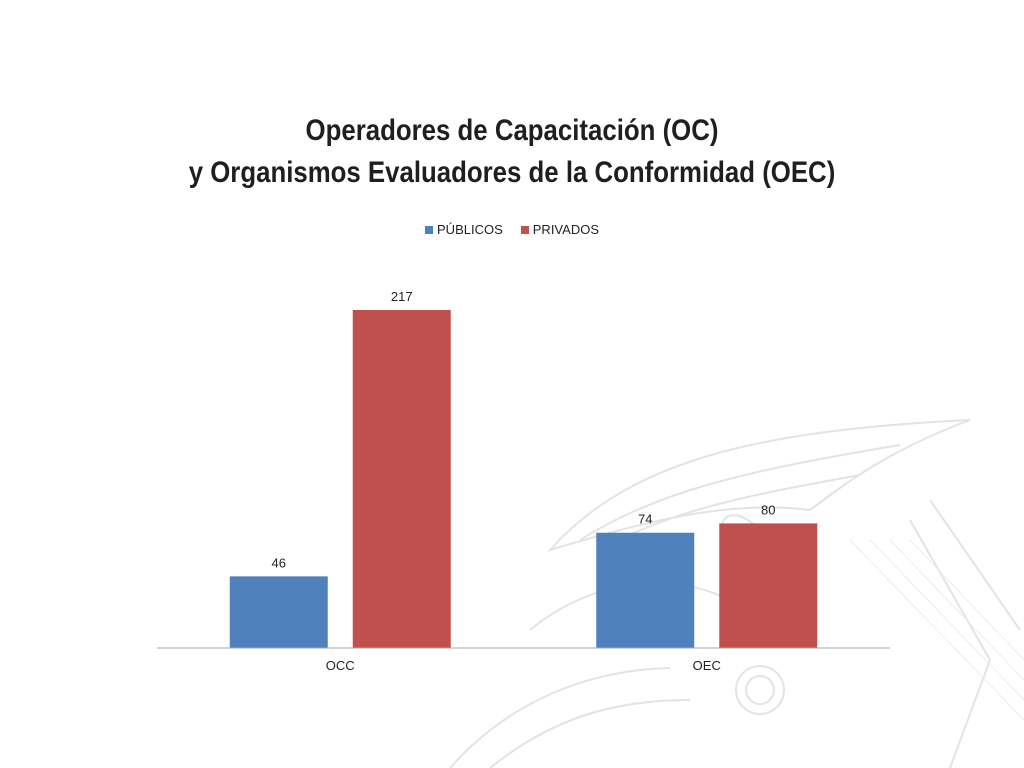 The height and width of the screenshot is (768, 1024). Describe the element at coordinates (512, 229) in the screenshot. I see `chart-legend: PÚBLICOS PRIVADOS` at that location.